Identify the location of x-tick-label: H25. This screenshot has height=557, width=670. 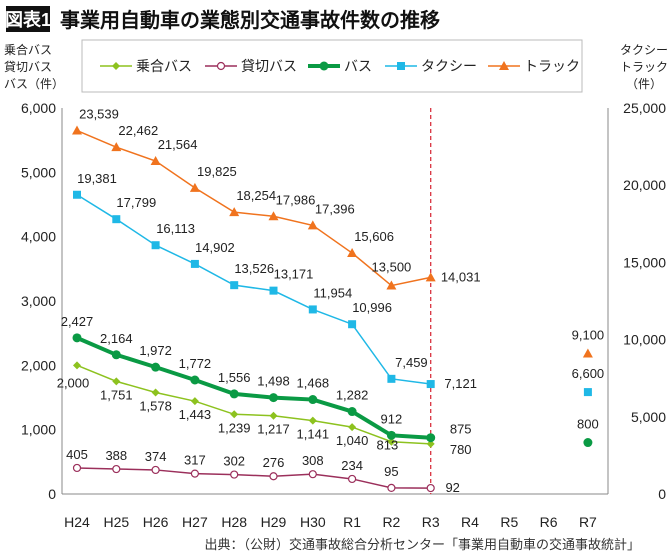
(116, 522).